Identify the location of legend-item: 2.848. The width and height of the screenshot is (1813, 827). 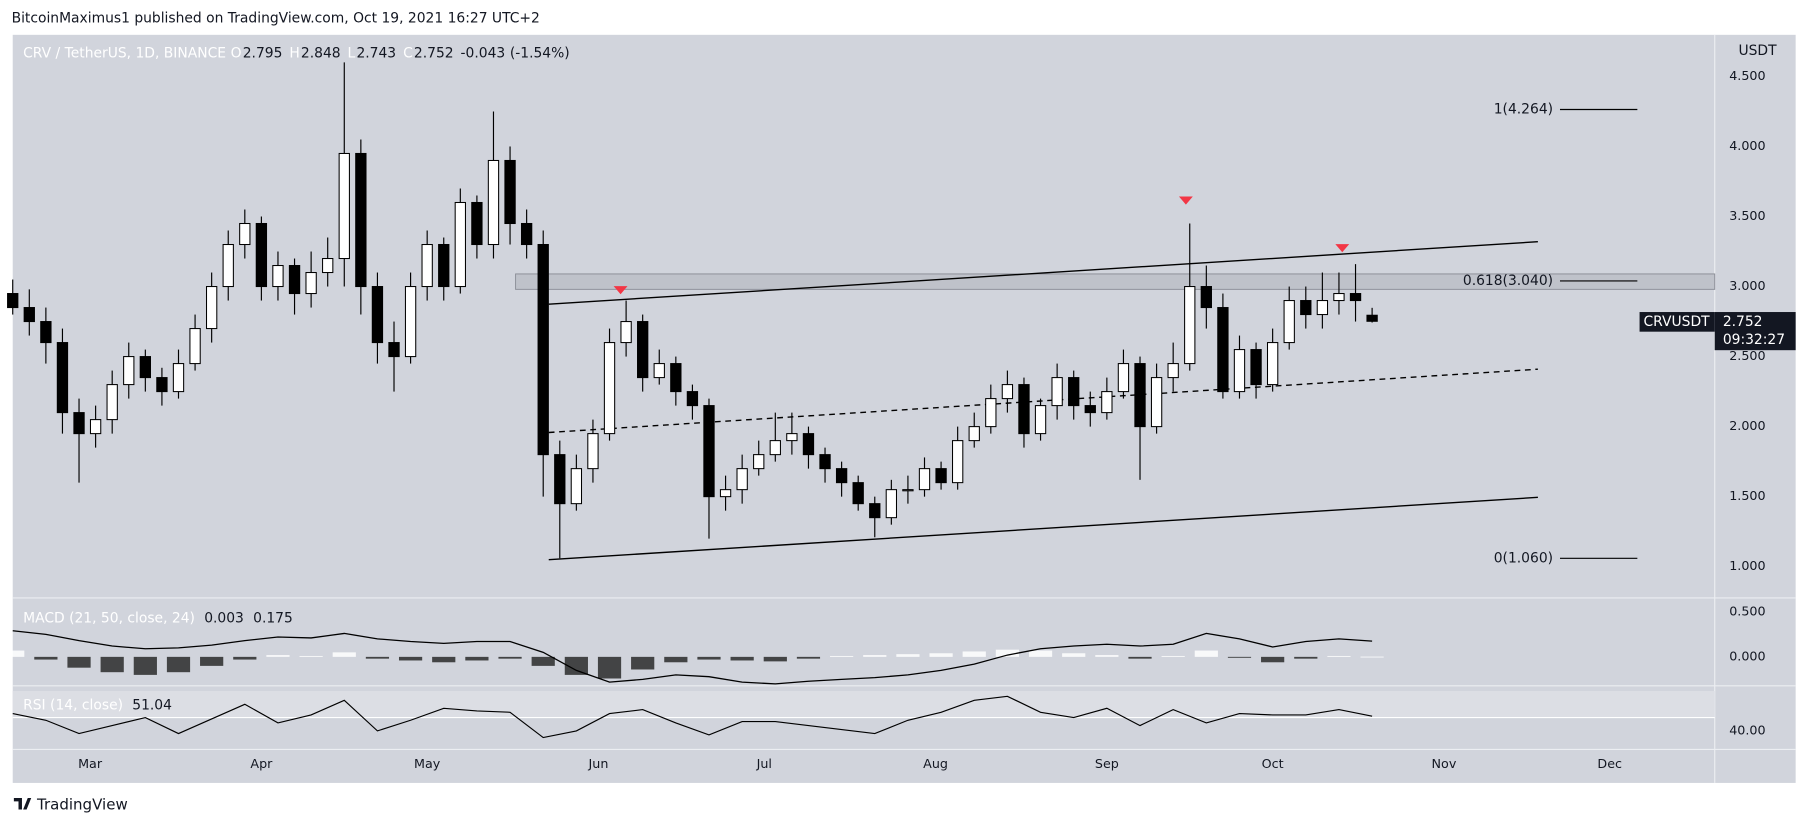
(321, 53).